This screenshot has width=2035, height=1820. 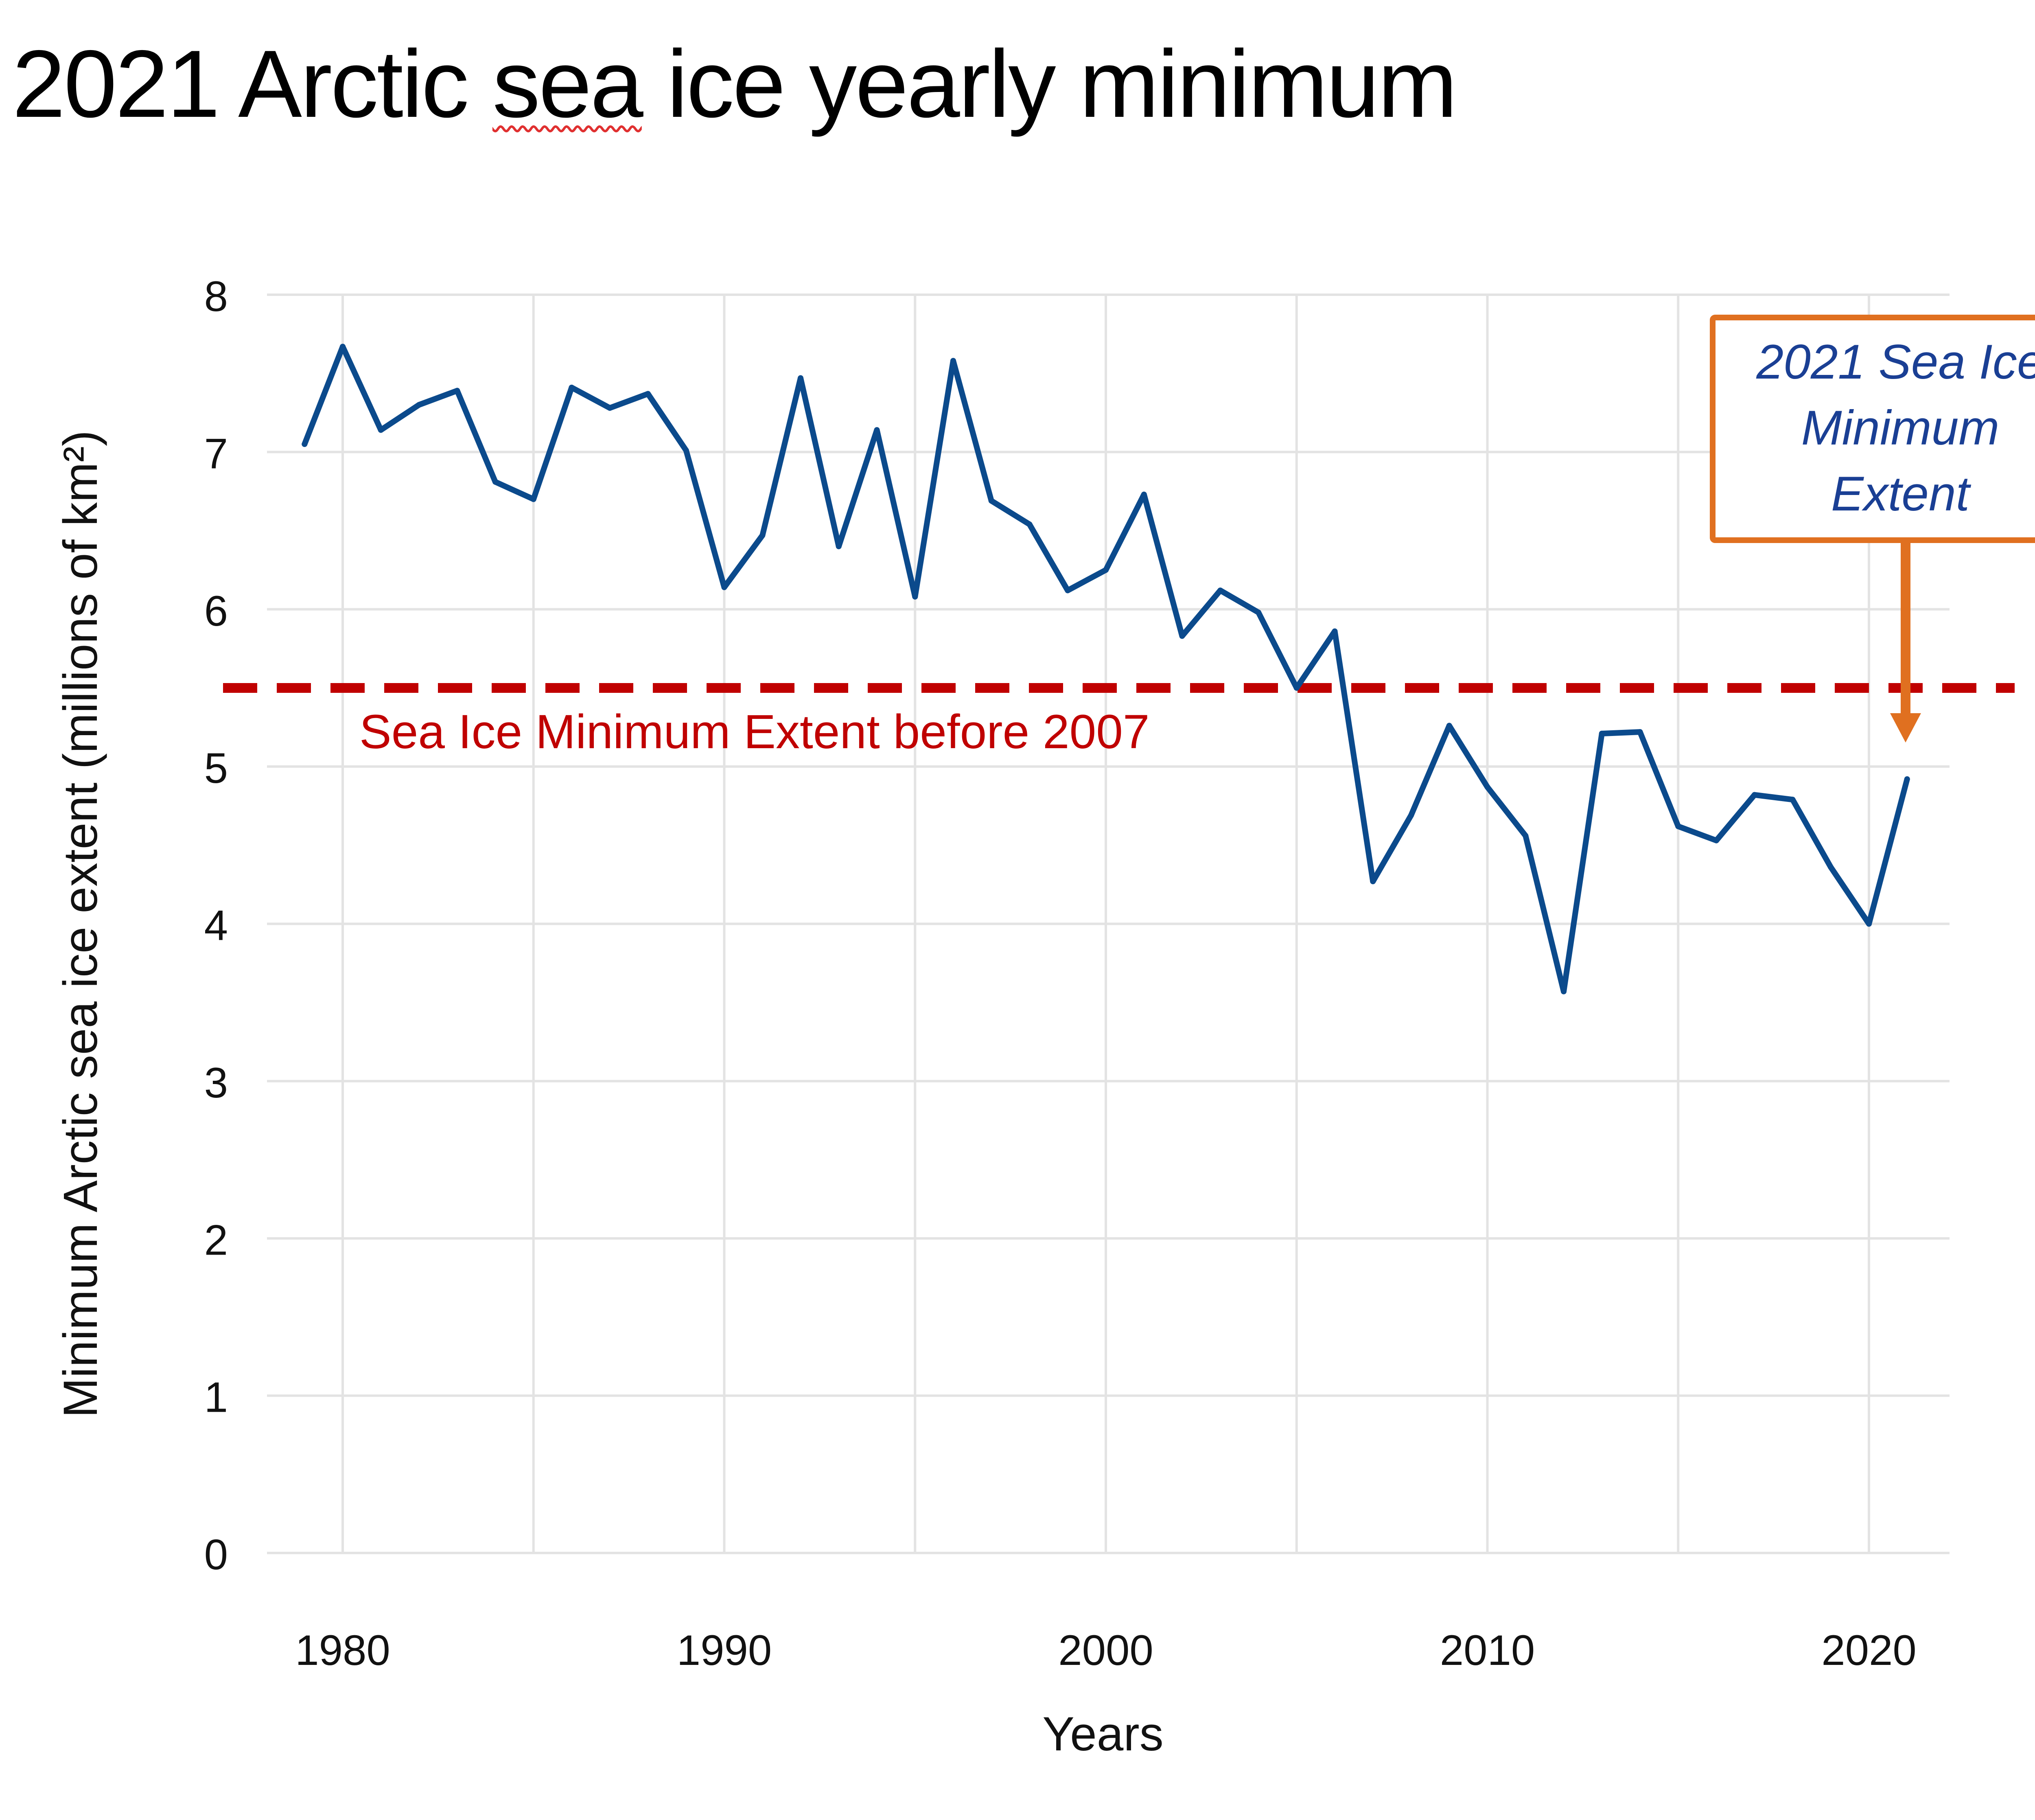 I want to click on y-tick-label: 7, so click(x=216, y=453).